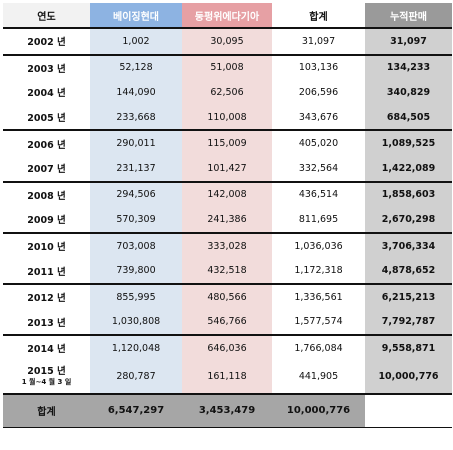  I want to click on cumulative-cell: 10,000,776, so click(408, 377).